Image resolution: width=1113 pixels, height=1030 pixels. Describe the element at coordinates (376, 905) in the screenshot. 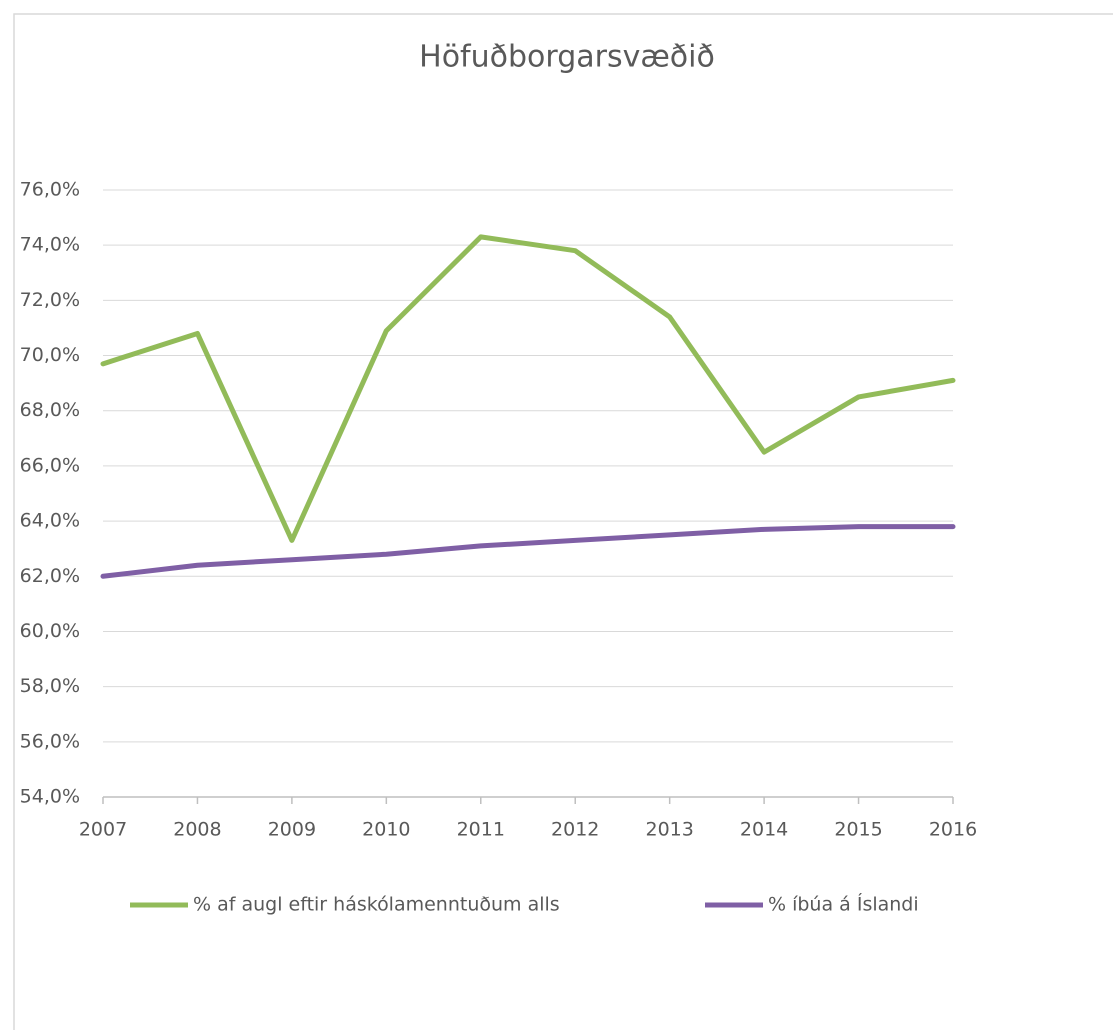

I see `legend-label: % af augl eftir háskólamenntuðum alls` at that location.